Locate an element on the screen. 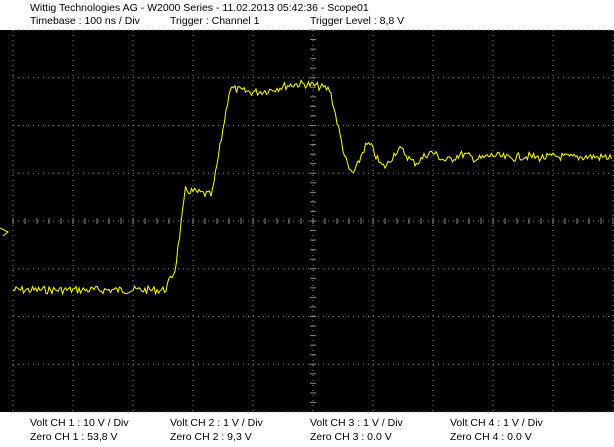 The width and height of the screenshot is (614, 447). trigger: Trigger : Channel 1 is located at coordinates (215, 21).